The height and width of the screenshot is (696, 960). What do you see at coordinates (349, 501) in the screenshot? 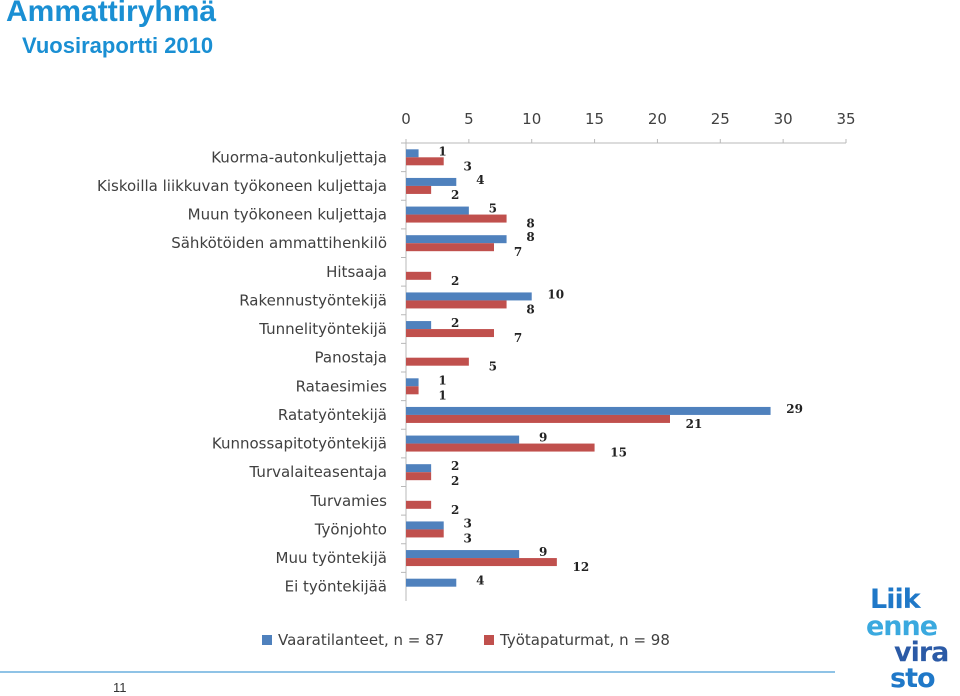
I see `category-label: Turvamies` at bounding box center [349, 501].